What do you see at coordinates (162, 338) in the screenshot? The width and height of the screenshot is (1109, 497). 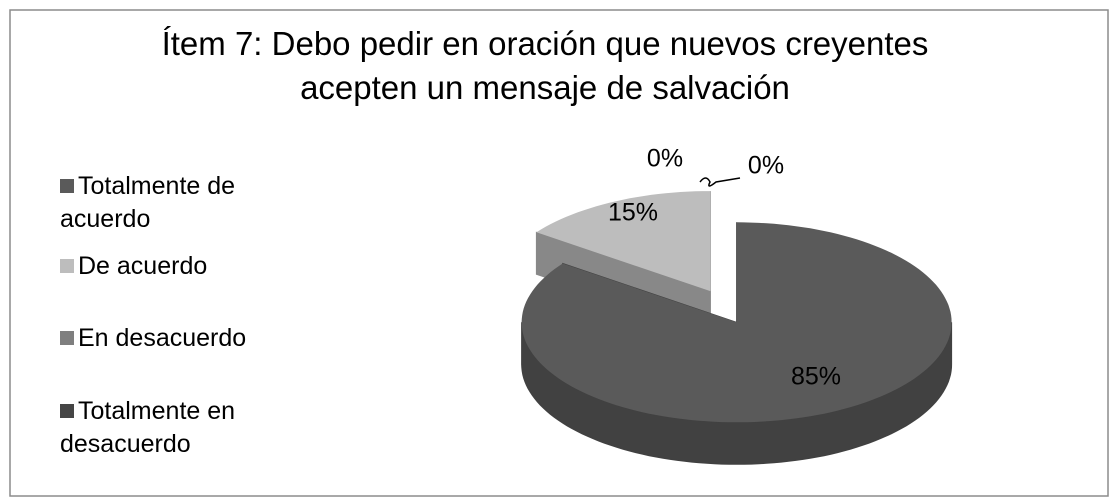 I see `legend-label: En desacuerdo` at bounding box center [162, 338].